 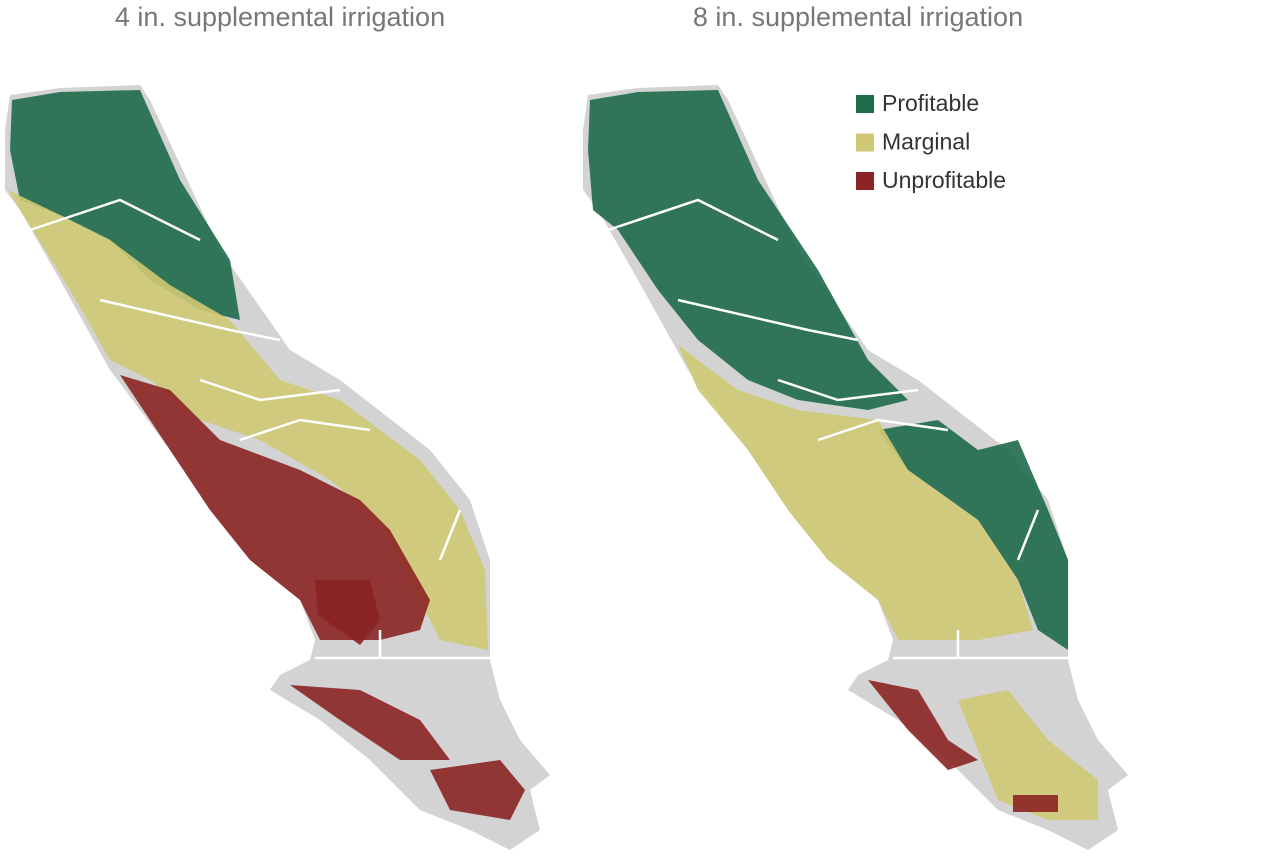 What do you see at coordinates (858, 17) in the screenshot?
I see `map-title: 8 in. supplemental irrigation` at bounding box center [858, 17].